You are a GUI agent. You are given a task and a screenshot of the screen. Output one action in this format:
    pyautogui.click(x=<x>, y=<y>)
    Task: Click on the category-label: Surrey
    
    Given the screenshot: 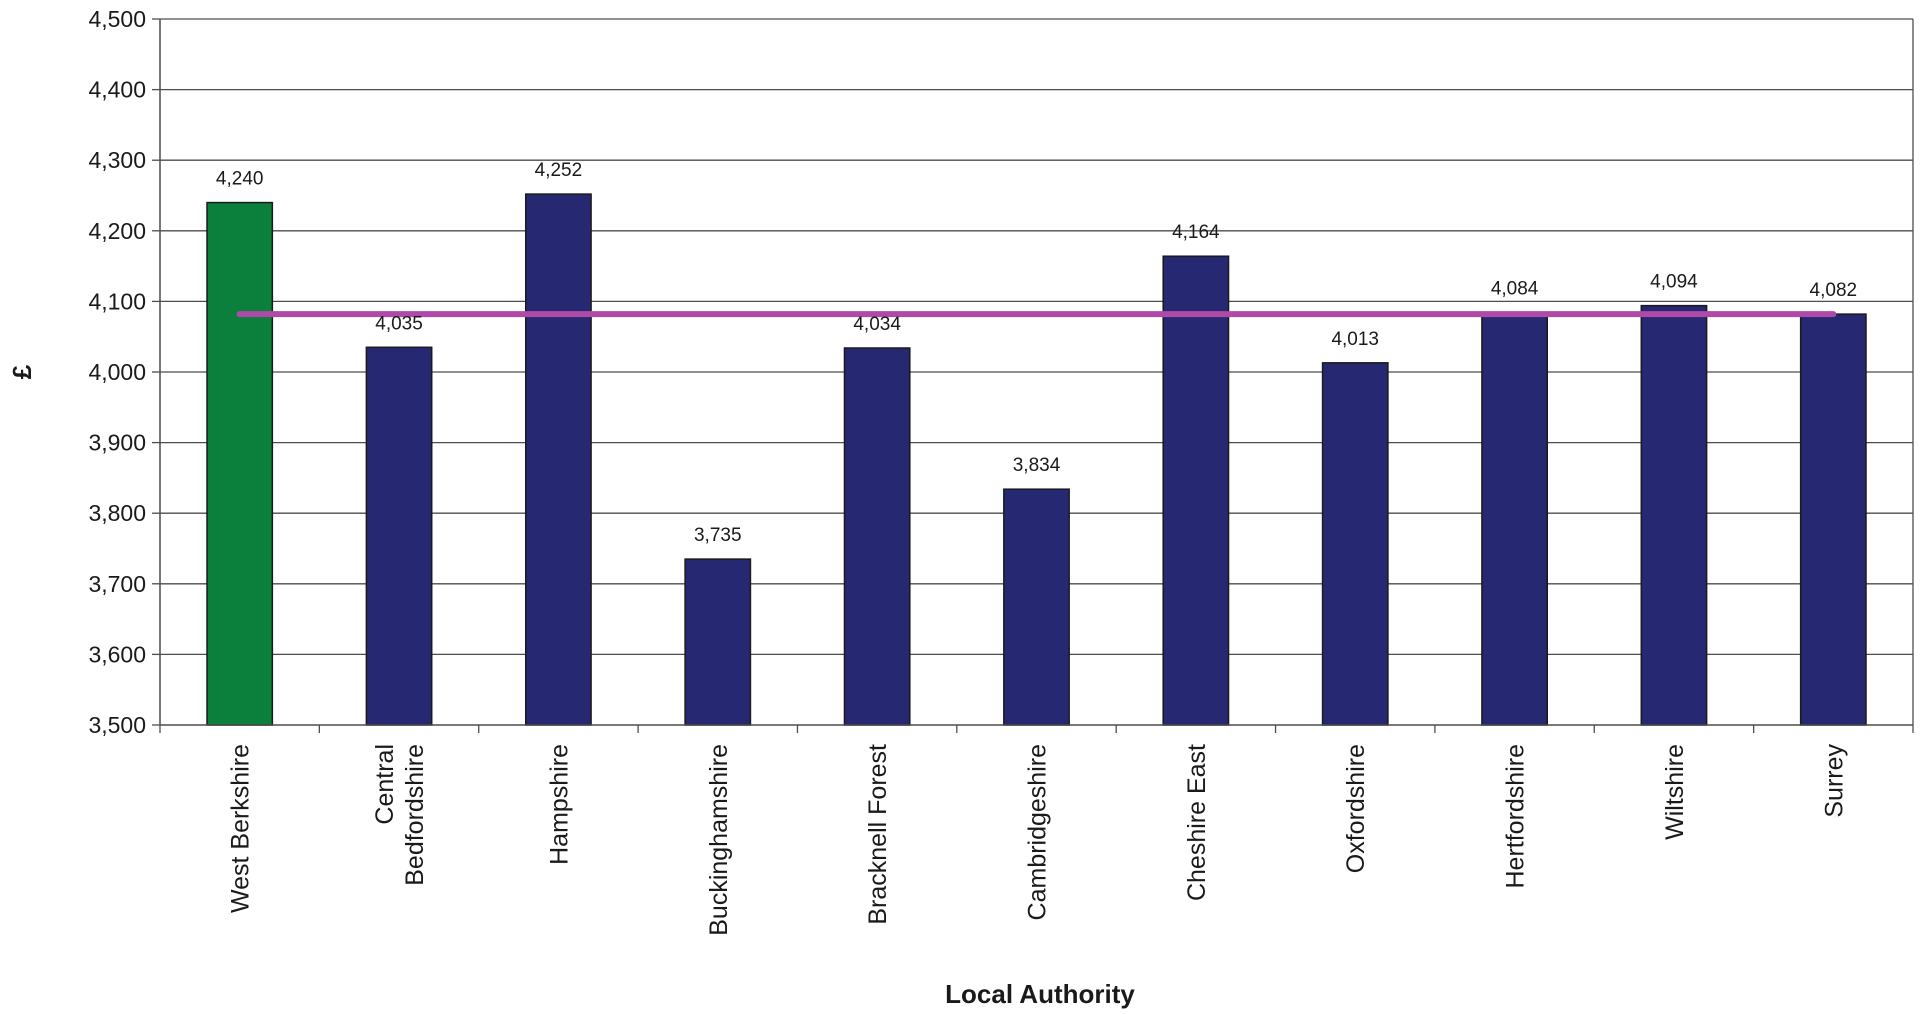 What is the action you would take?
    pyautogui.click(x=1834, y=781)
    